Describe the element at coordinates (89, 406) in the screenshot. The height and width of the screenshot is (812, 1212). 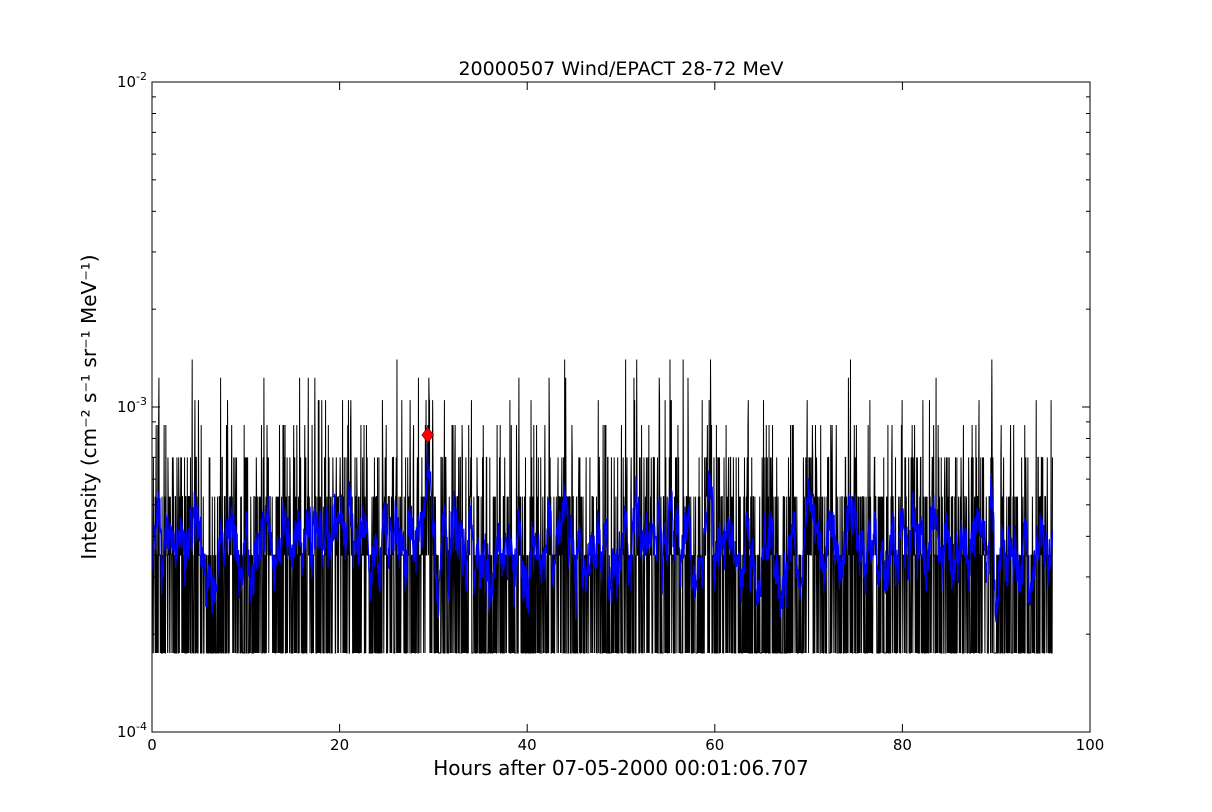
I see `y-axis-label: Intensity (cm⁻² s⁻¹ sr⁻¹ MeV⁻¹)` at that location.